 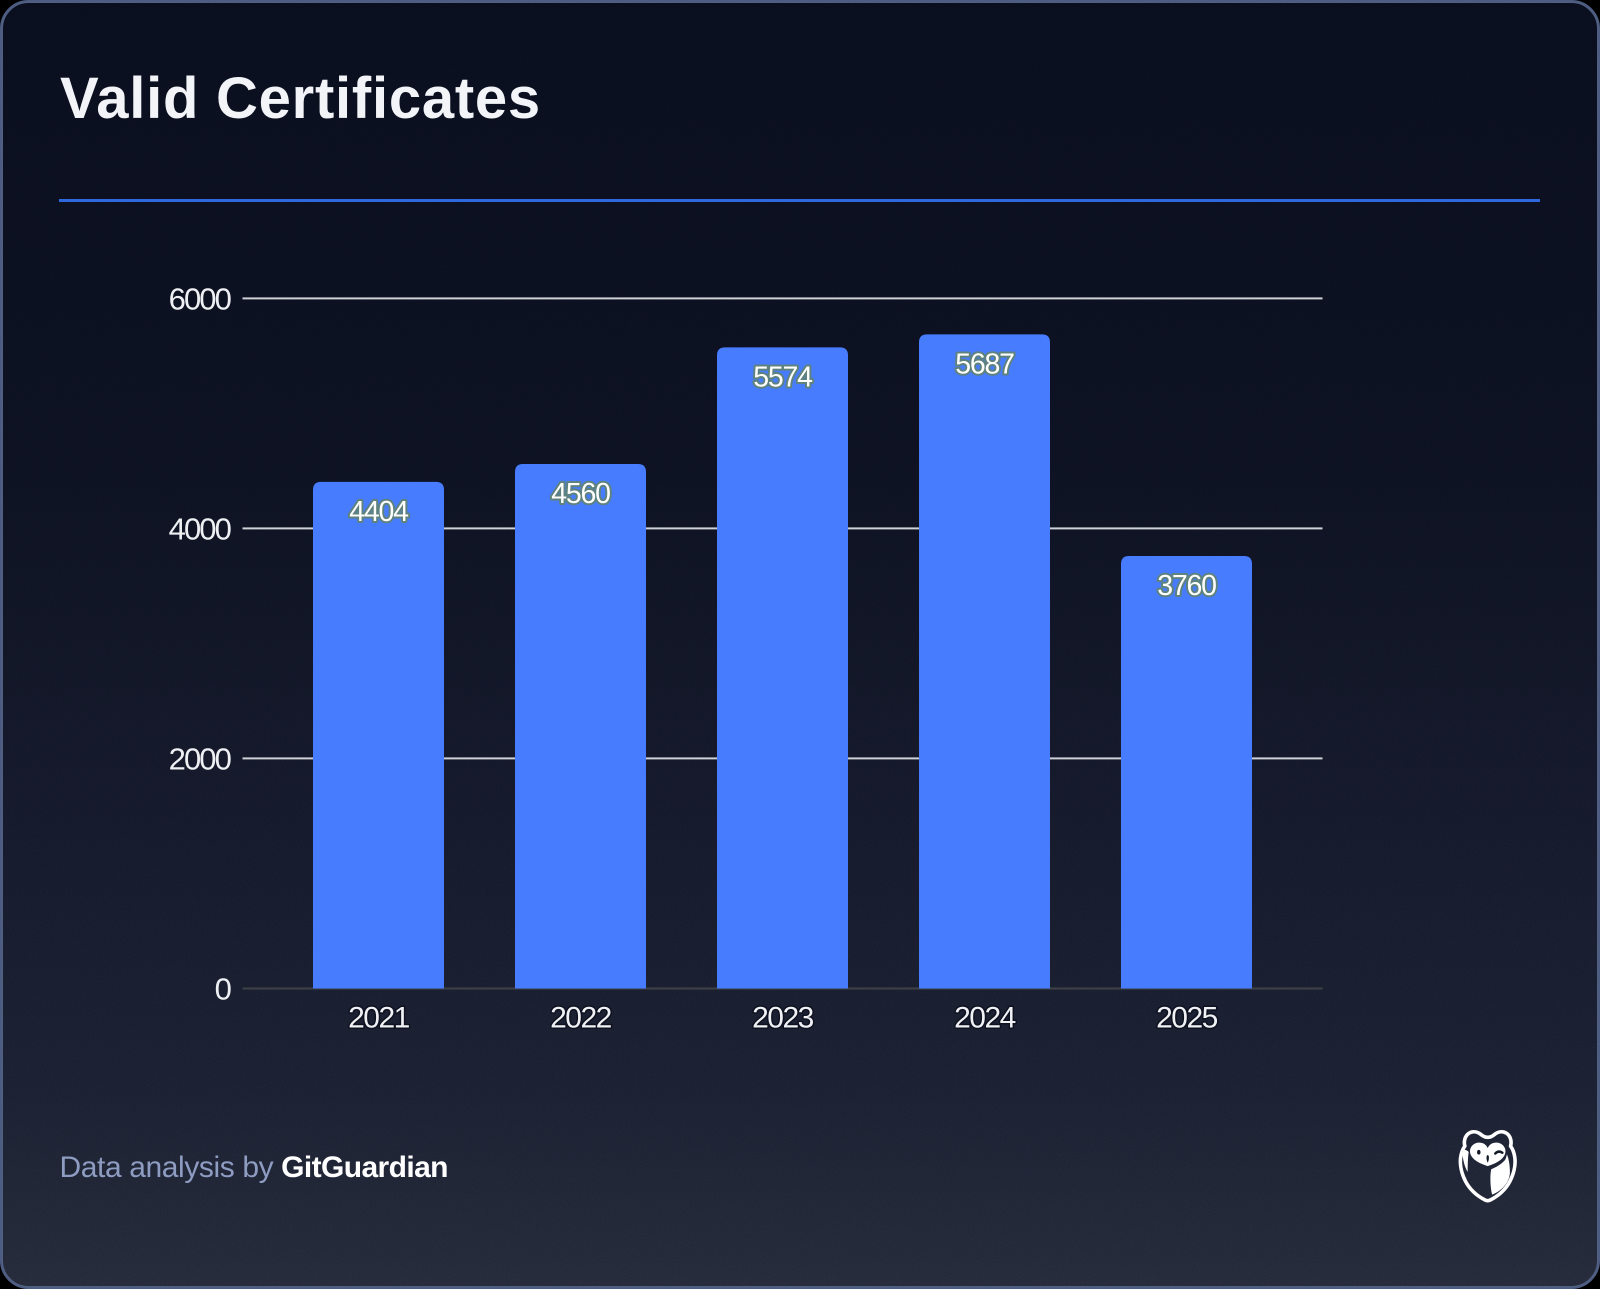 I want to click on svg-text: 5687, so click(x=984, y=365).